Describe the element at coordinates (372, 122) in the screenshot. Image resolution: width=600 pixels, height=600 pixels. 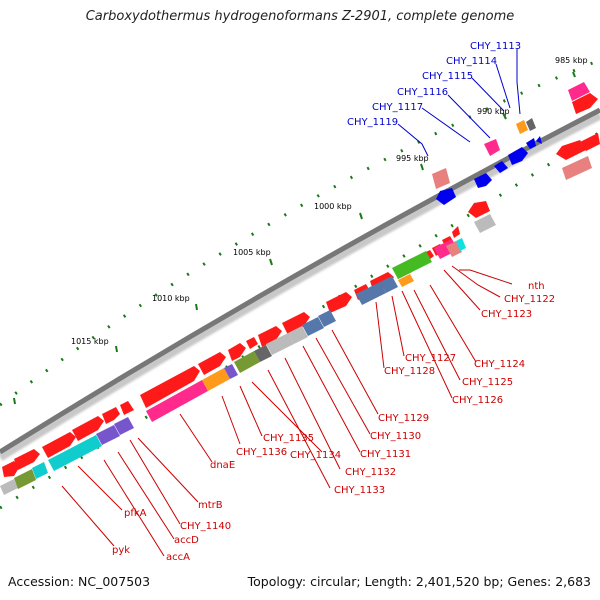
I see `gene-label: CHY_1119` at that location.